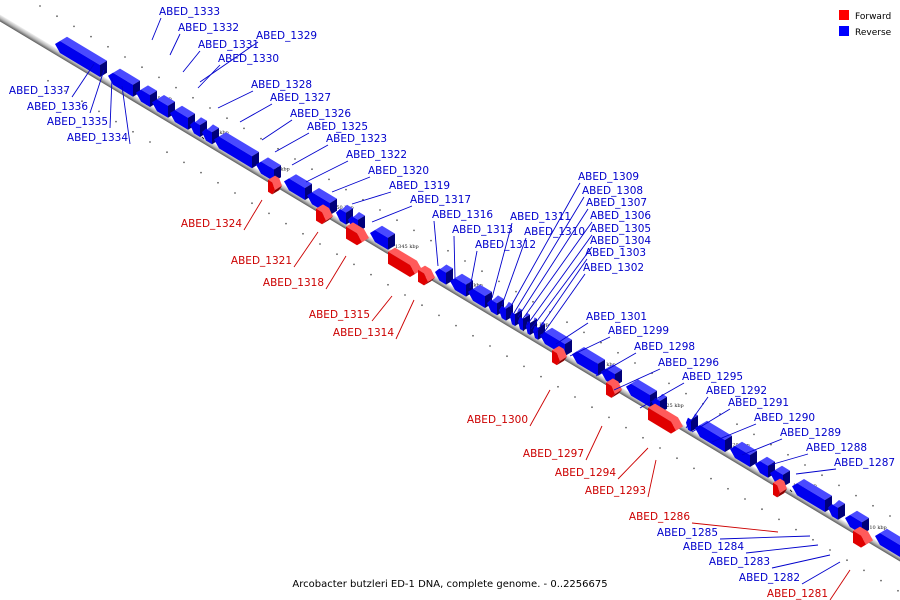 Image resolution: width=900 pixels, height=600 pixels. Describe the element at coordinates (844, 15) in the screenshot. I see `legend-forward-swatch` at that location.